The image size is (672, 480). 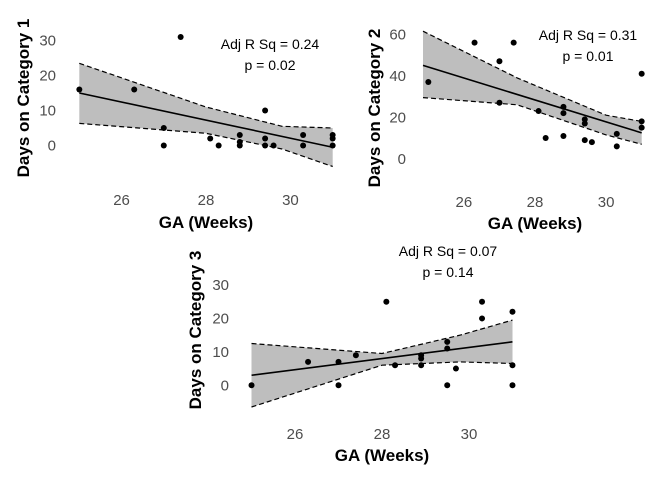 What do you see at coordinates (588, 35) in the screenshot?
I see `adj-r-sq-annotation: Adj R Sq = 0.31` at bounding box center [588, 35].